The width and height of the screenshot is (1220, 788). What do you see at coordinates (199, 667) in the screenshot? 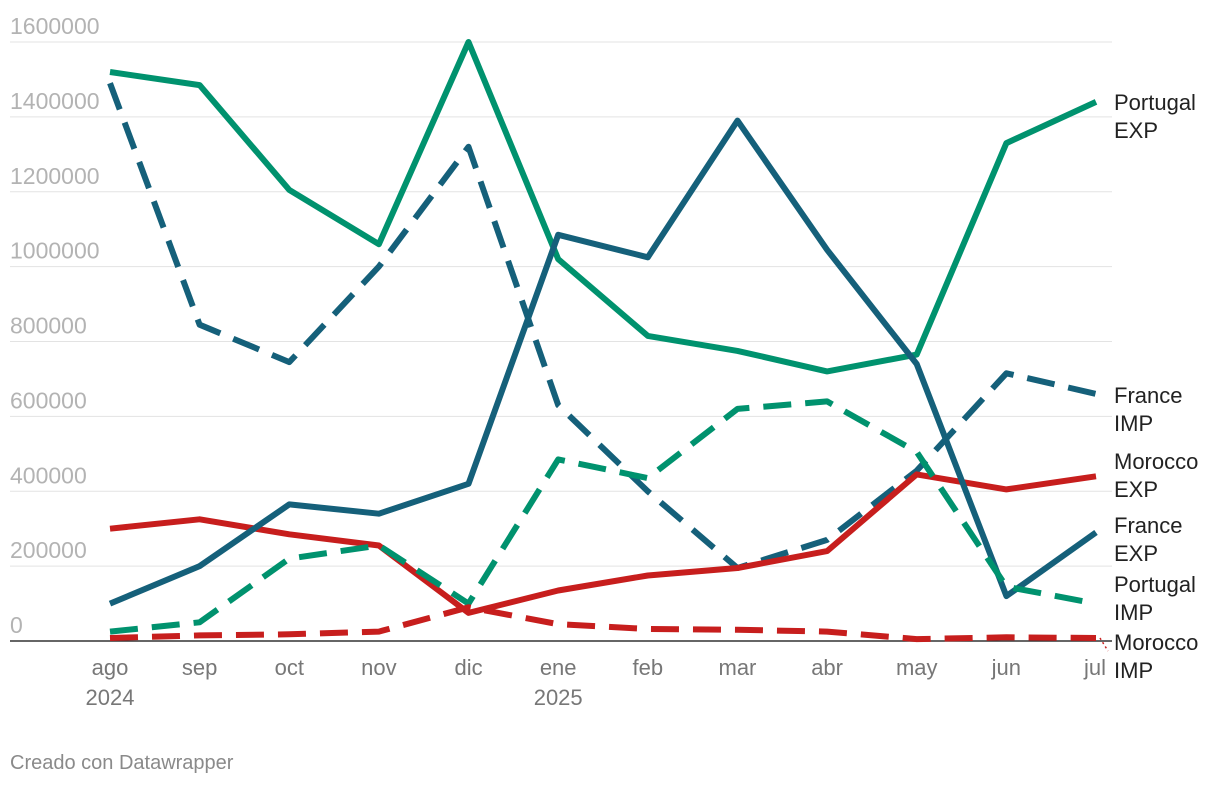
I see `x-tick-label: sep` at bounding box center [199, 667].